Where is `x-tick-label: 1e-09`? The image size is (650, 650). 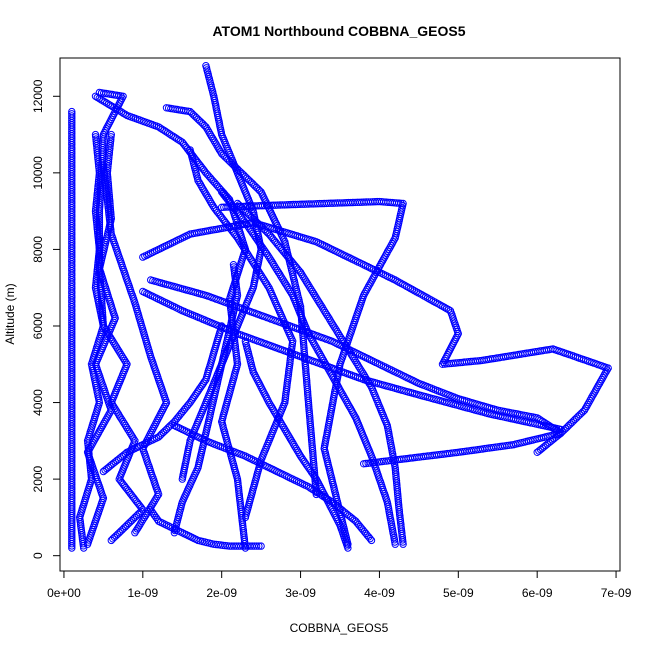
x-tick-label: 1e-09 is located at coordinates (142, 593).